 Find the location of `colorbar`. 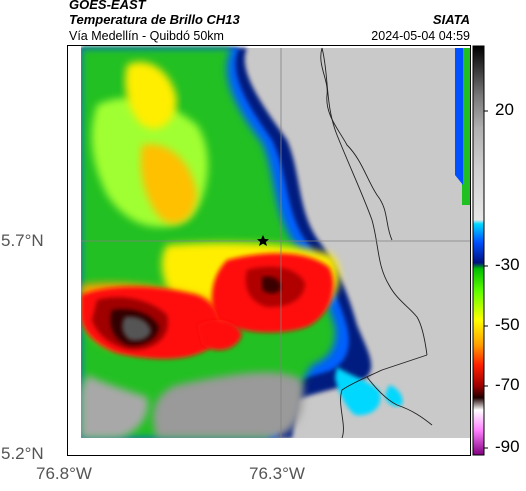

colorbar is located at coordinates (480, 250).